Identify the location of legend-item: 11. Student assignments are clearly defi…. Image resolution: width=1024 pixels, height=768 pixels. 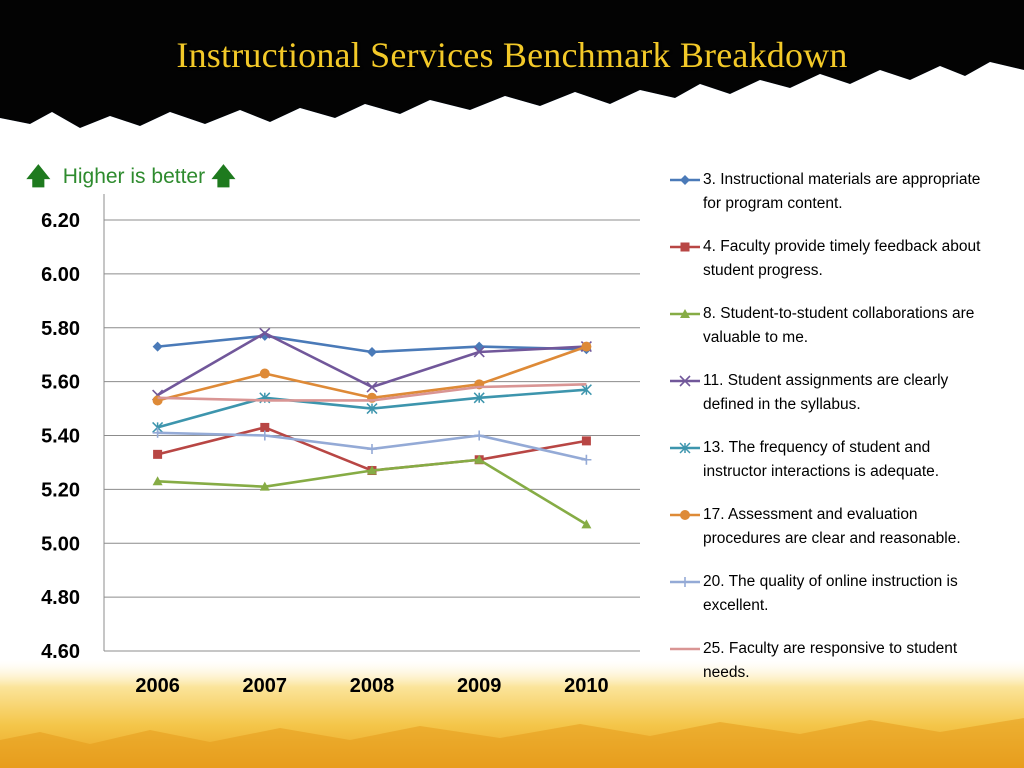
(833, 393).